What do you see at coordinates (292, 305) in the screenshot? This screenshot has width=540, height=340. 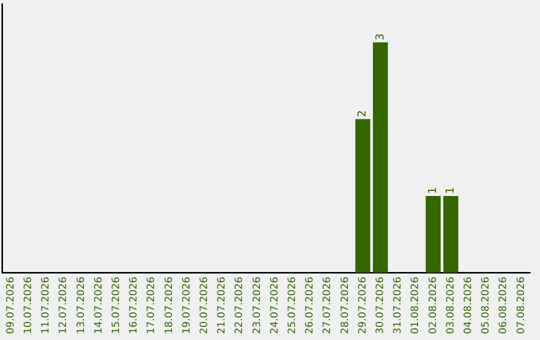 I see `x-tick-label: 25.07.2026` at bounding box center [292, 305].